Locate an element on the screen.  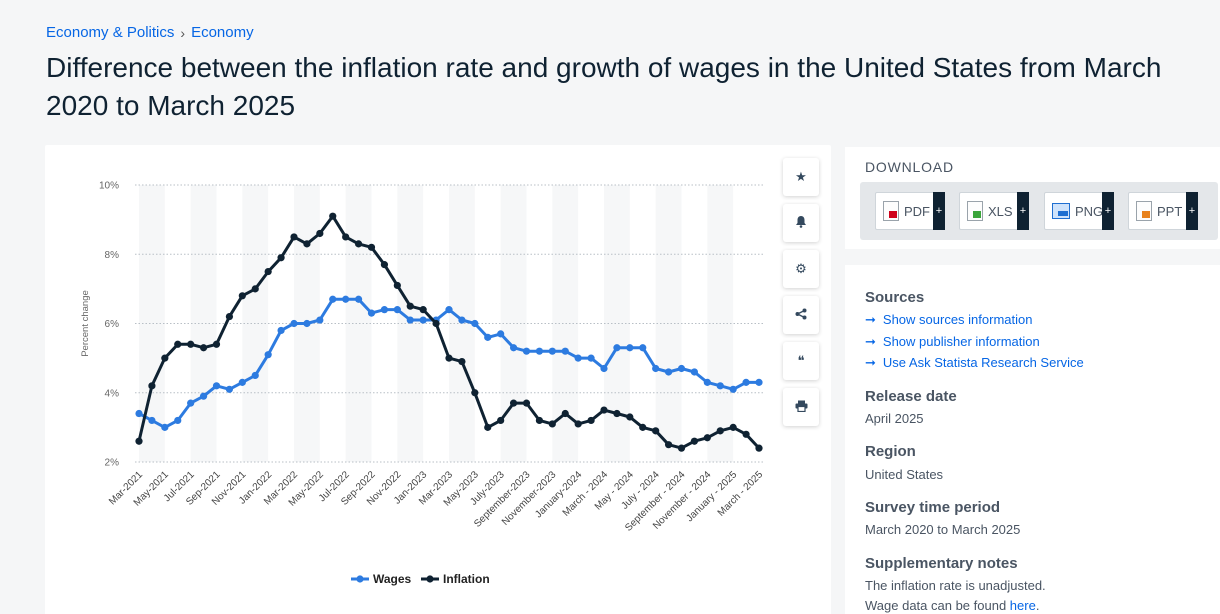
settings-button: ⚙ is located at coordinates (801, 269).